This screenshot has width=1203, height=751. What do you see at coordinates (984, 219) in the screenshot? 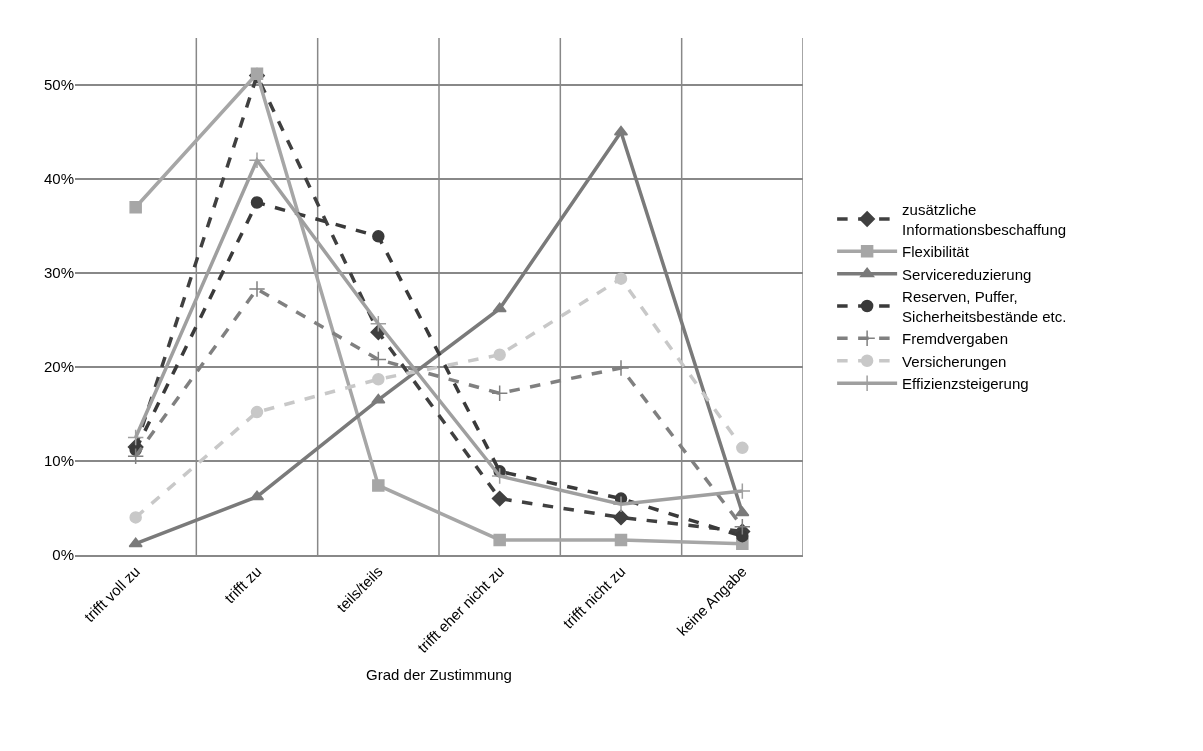
I see `legend-label: zusätzliche Informationsbeschaffung` at bounding box center [984, 219].